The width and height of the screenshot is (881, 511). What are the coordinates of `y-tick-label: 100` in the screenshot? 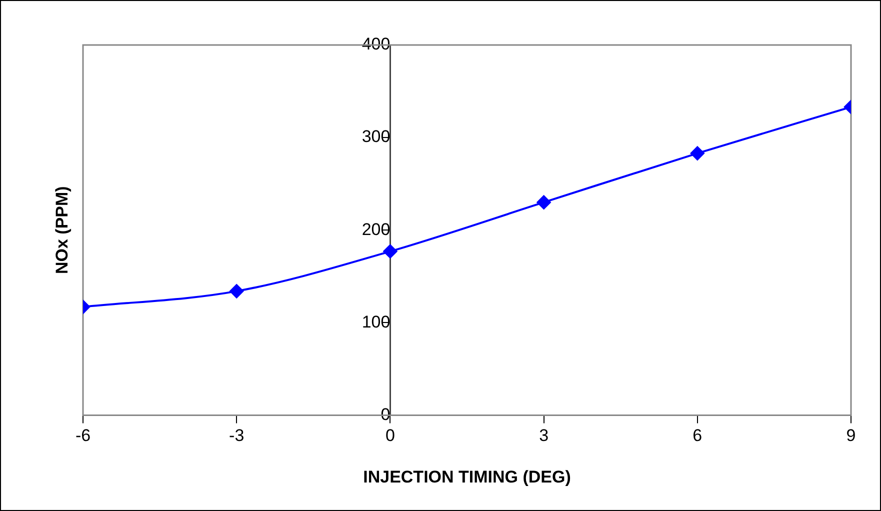 It's located at (376, 322).